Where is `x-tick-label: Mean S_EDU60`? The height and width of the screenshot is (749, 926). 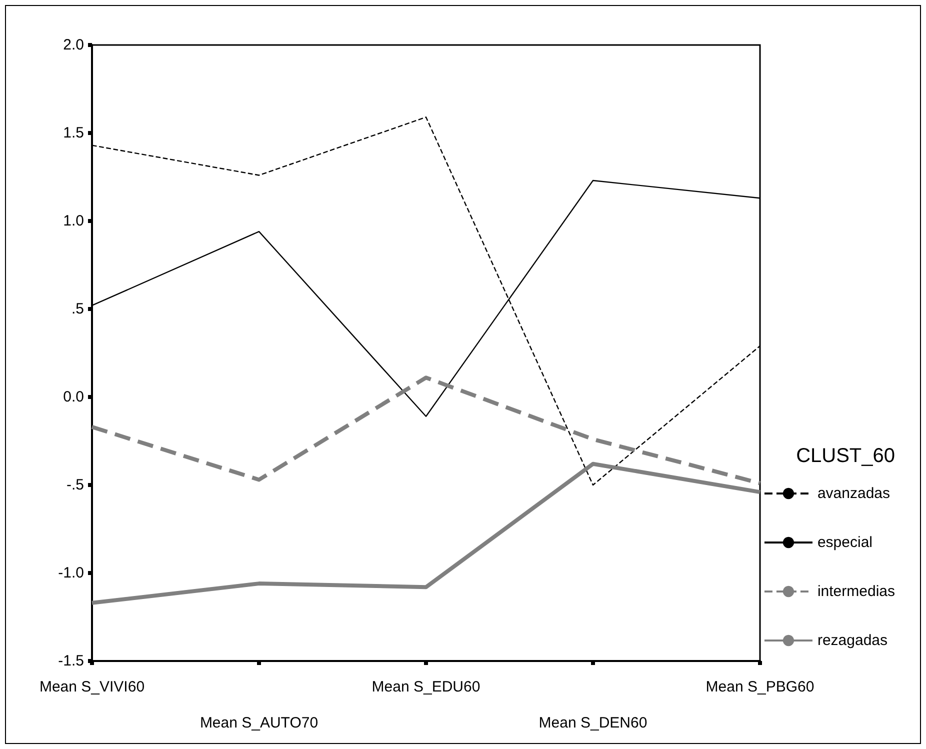
x-tick-label: Mean S_EDU60 is located at coordinates (426, 687).